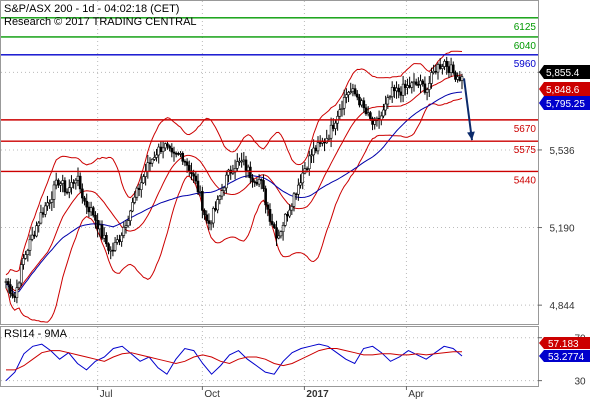 Image resolution: width=590 pixels, height=405 pixels. I want to click on indicator-panel-frame, so click(269, 356).